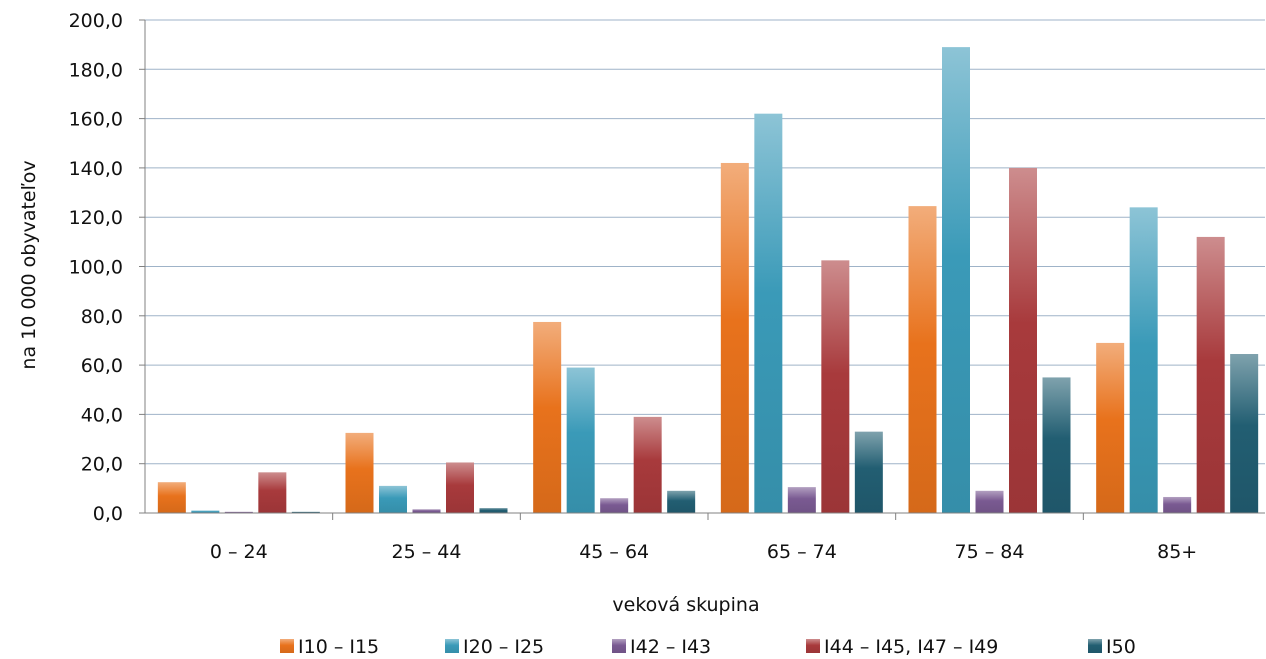 The height and width of the screenshot is (659, 1266). I want to click on x-tick-label: 75 – 84, so click(990, 552).